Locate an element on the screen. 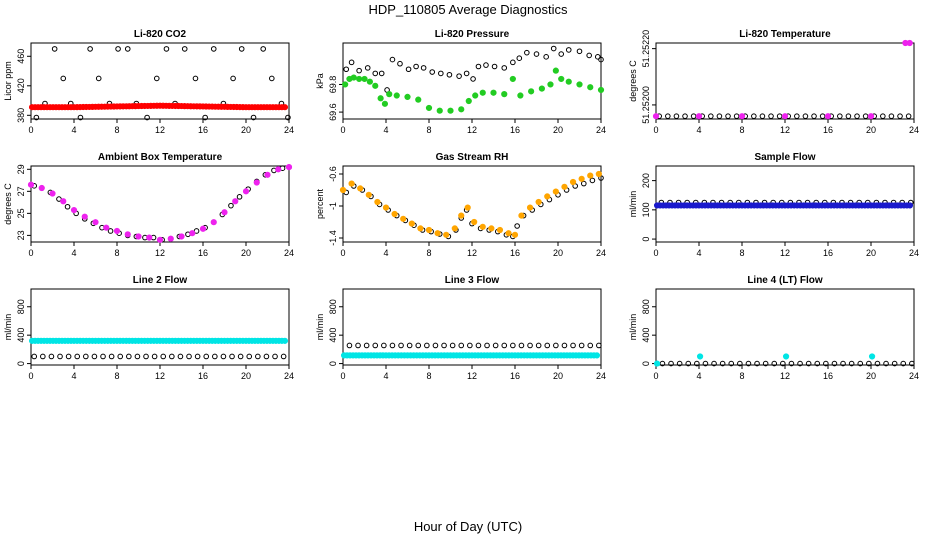 This screenshot has width=936, height=540. y-axis-label: degrees C is located at coordinates (633, 81).